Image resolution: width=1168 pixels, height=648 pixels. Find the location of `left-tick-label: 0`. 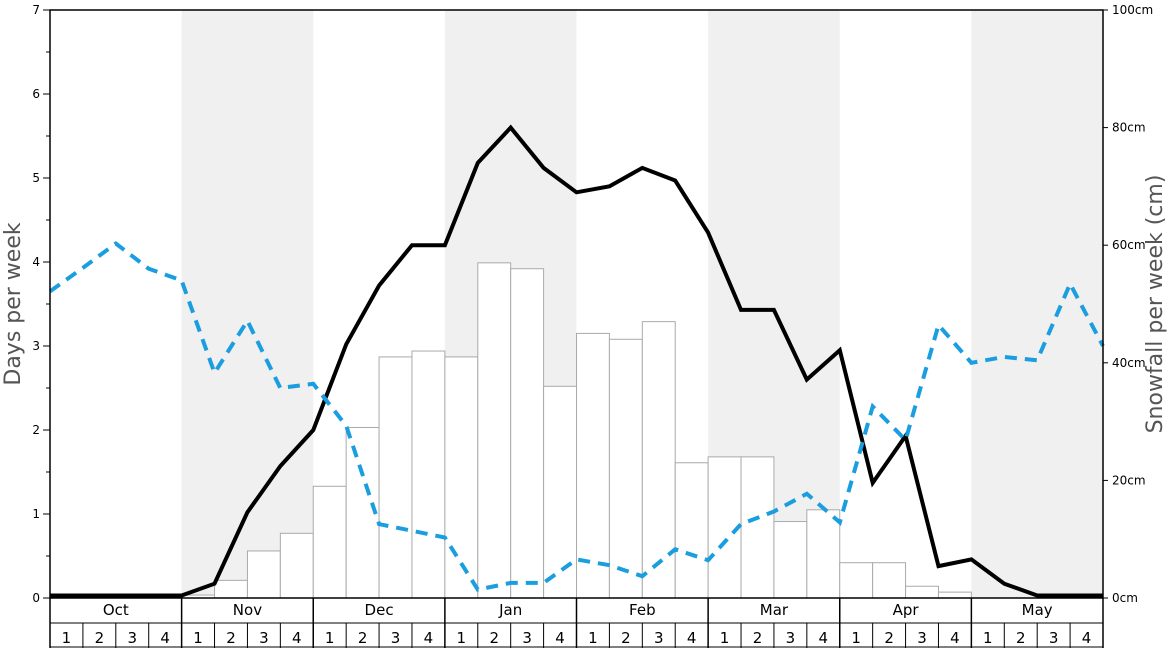

left-tick-label: 0 is located at coordinates (36, 598).